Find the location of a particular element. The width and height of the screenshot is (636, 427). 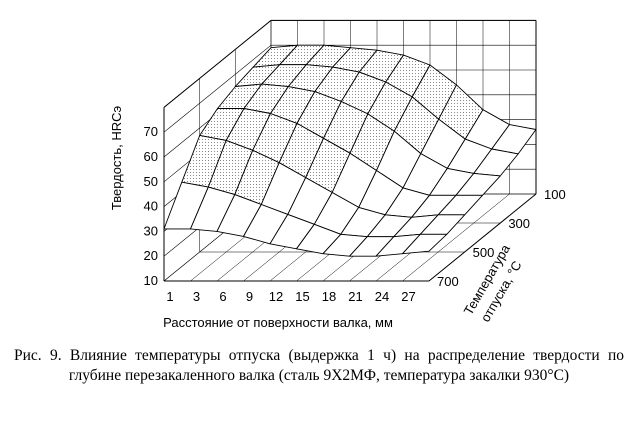

y-tick-label: 60 is located at coordinates (151, 156).